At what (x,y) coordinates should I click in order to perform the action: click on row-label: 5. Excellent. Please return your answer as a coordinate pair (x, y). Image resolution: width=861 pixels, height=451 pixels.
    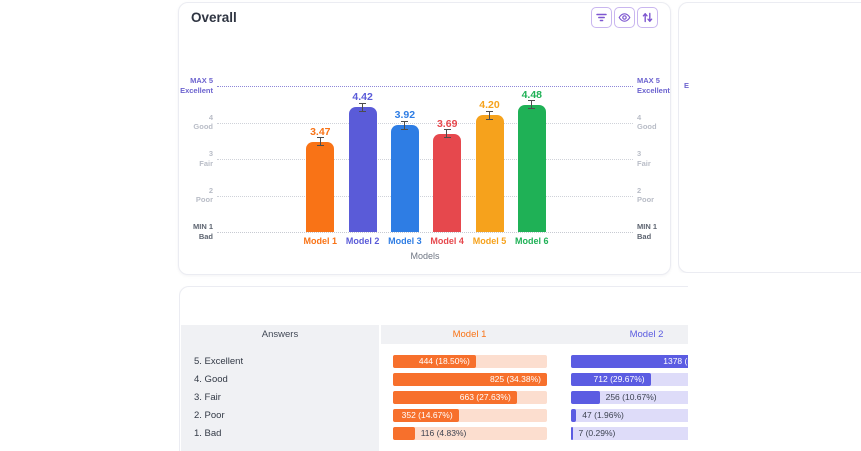
    Looking at the image, I should click on (219, 361).